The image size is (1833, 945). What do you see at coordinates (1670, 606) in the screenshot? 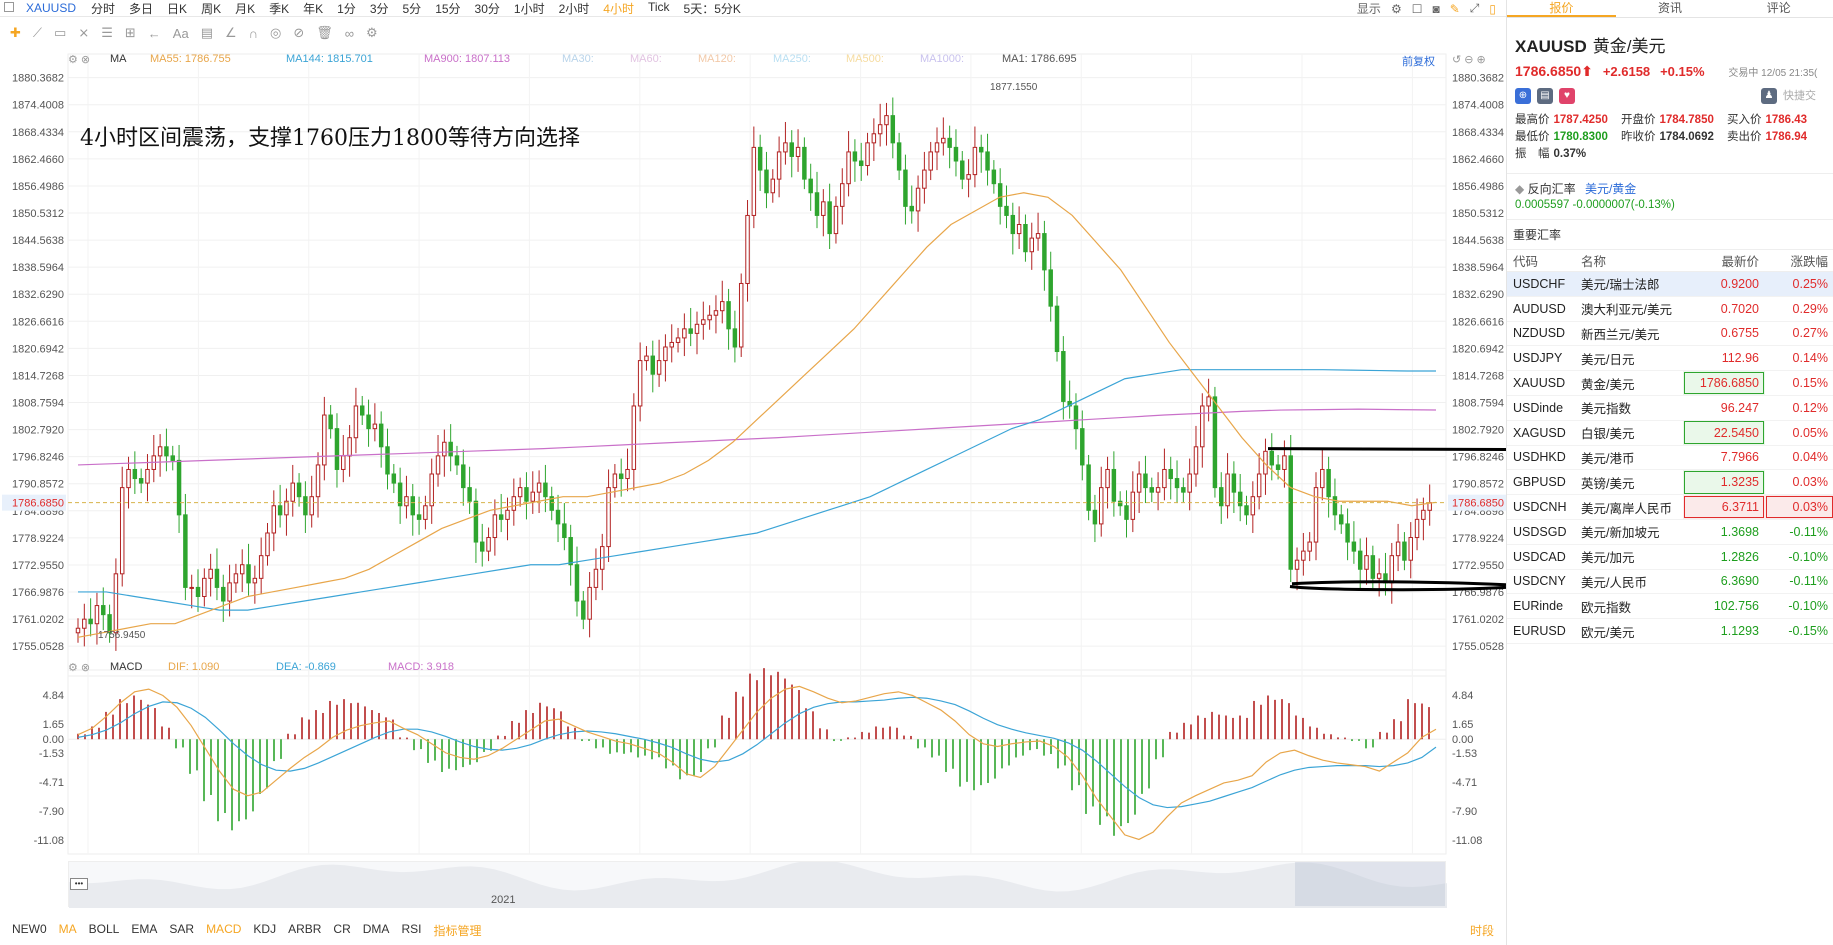
I see `fx-row: EURinde 欧元指数 102.756 -0.10%` at bounding box center [1670, 606].